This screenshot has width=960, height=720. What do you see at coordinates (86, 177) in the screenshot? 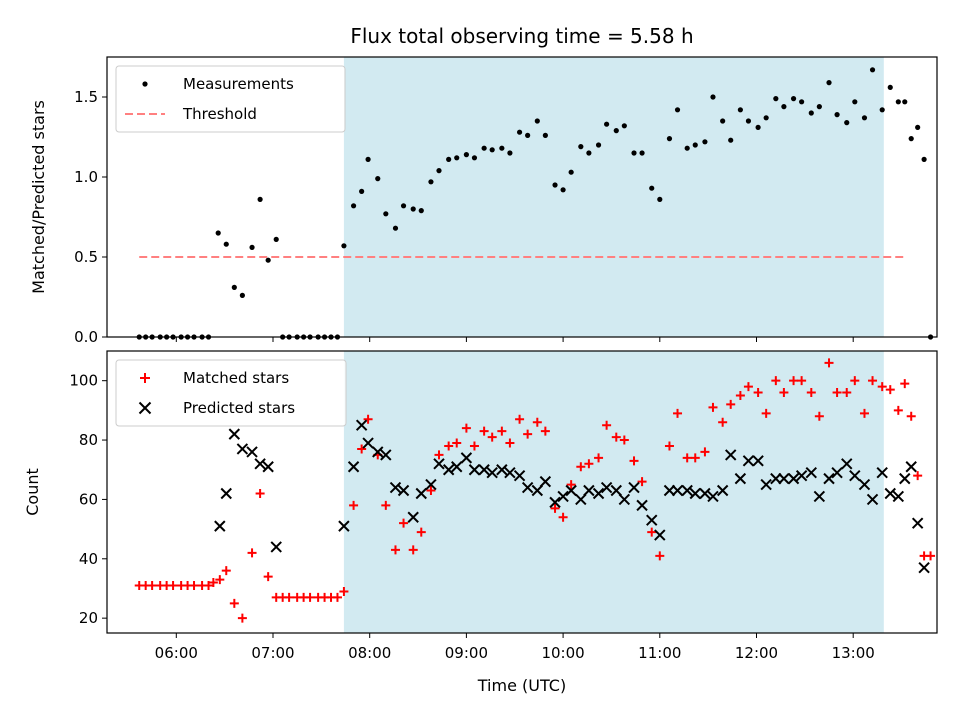
I see `y-tick-label: 1.0` at bounding box center [86, 177].